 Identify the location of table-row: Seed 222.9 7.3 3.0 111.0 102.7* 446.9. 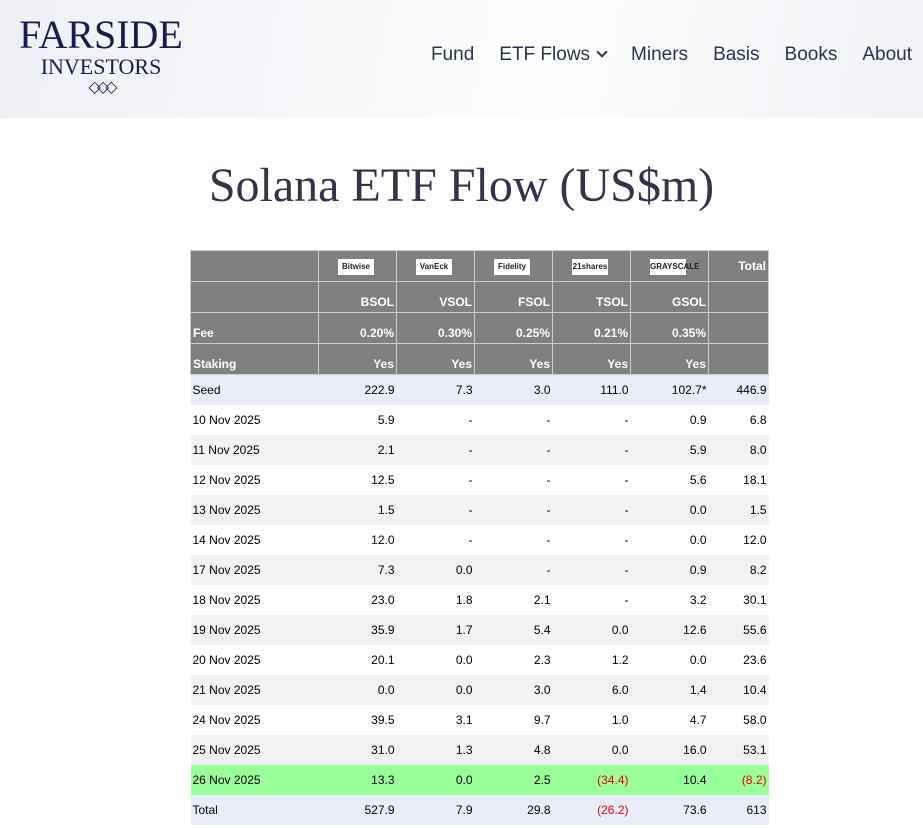
(479, 389).